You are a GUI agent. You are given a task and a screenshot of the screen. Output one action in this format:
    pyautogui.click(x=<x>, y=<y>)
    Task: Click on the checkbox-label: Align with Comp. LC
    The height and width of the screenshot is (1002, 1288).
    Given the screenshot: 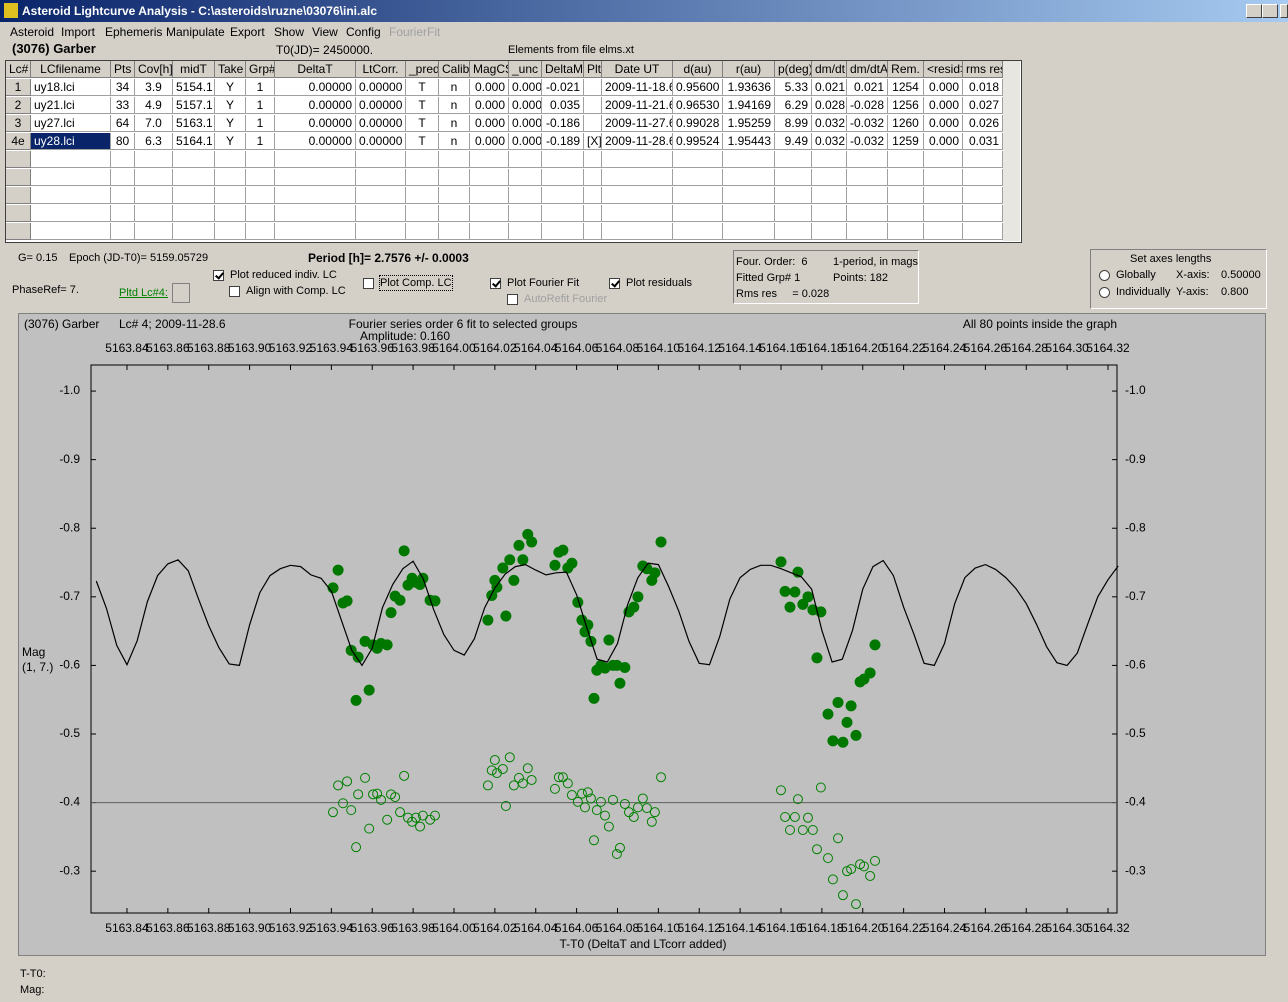 What is the action you would take?
    pyautogui.click(x=296, y=291)
    